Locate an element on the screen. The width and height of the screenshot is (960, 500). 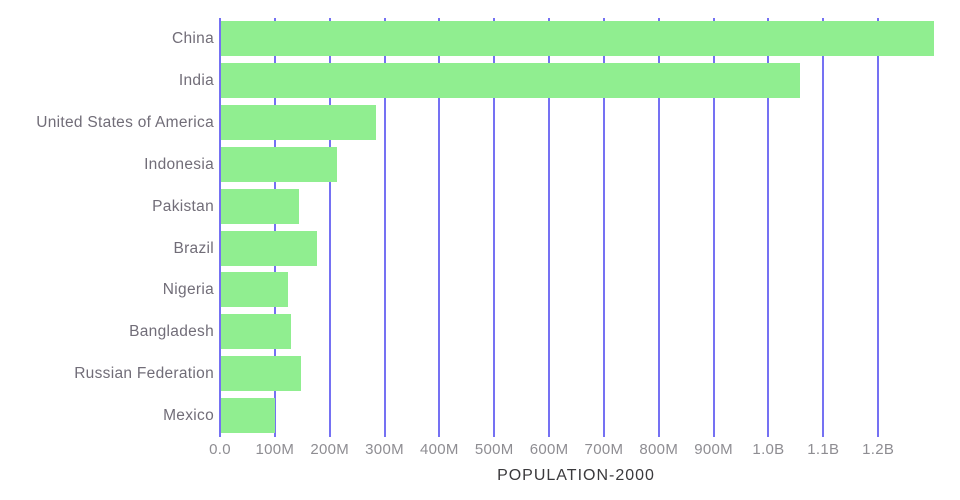
category-label: Pakistan is located at coordinates (183, 206).